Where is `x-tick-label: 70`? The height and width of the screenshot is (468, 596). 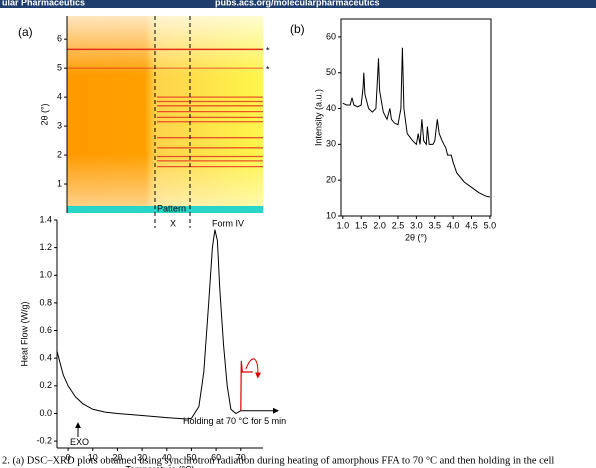
x-tick-label: 70 is located at coordinates (241, 457).